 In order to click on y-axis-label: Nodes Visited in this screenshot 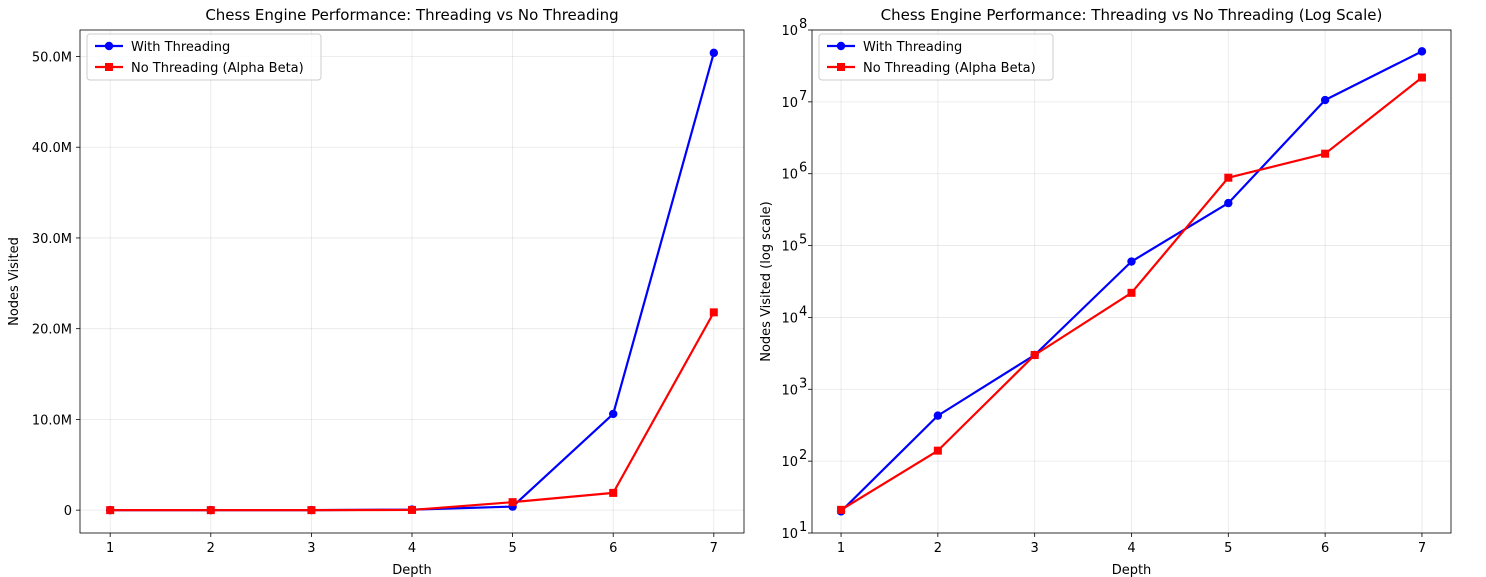, I will do `click(14, 281)`.